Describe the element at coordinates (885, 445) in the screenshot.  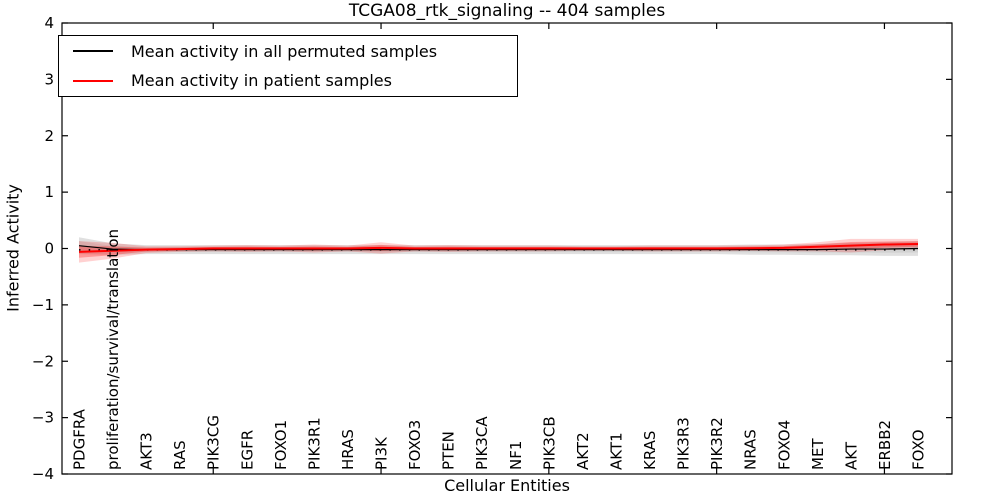
I see `x-tick-label: ERBB2` at that location.